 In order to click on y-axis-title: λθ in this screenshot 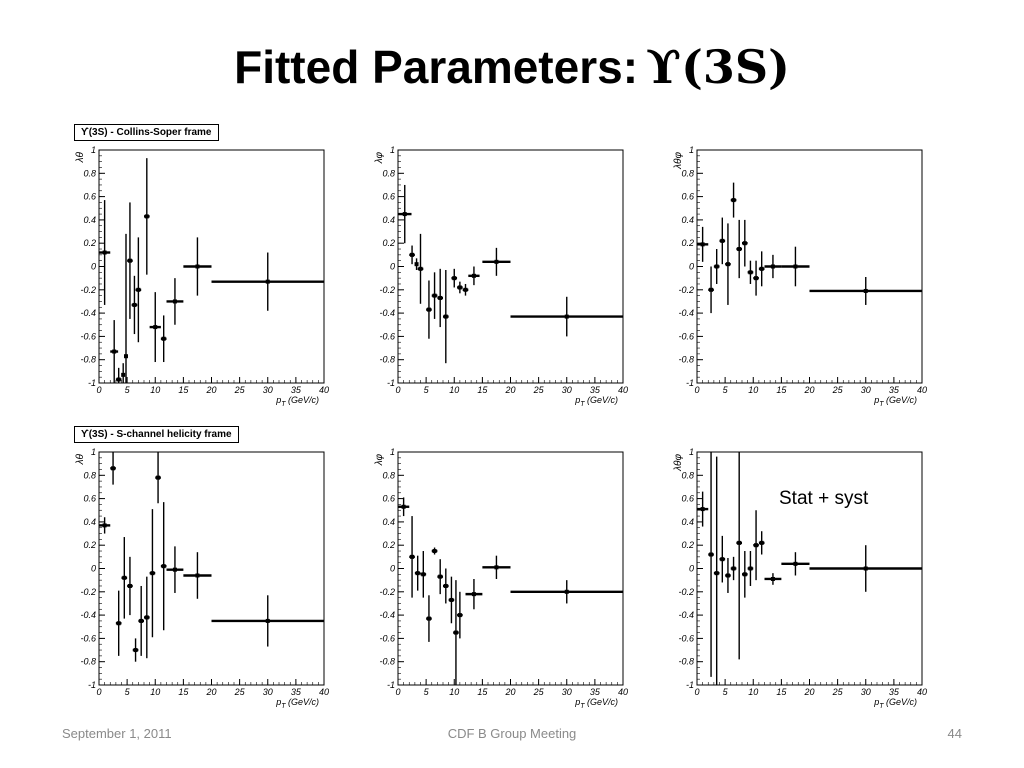, I will do `click(80, 157)`.